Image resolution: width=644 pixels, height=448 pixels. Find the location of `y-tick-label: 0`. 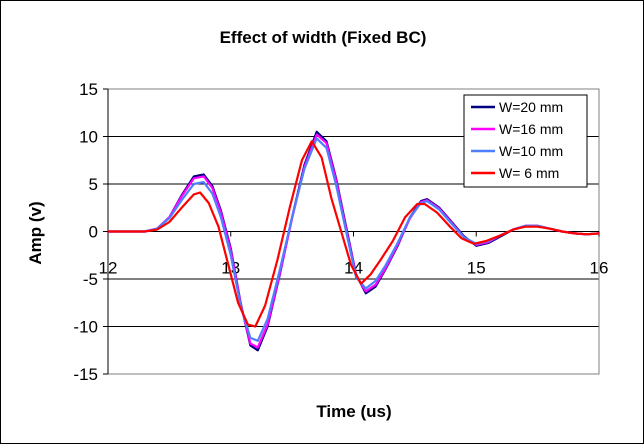

y-tick-label: 0 is located at coordinates (93, 232).